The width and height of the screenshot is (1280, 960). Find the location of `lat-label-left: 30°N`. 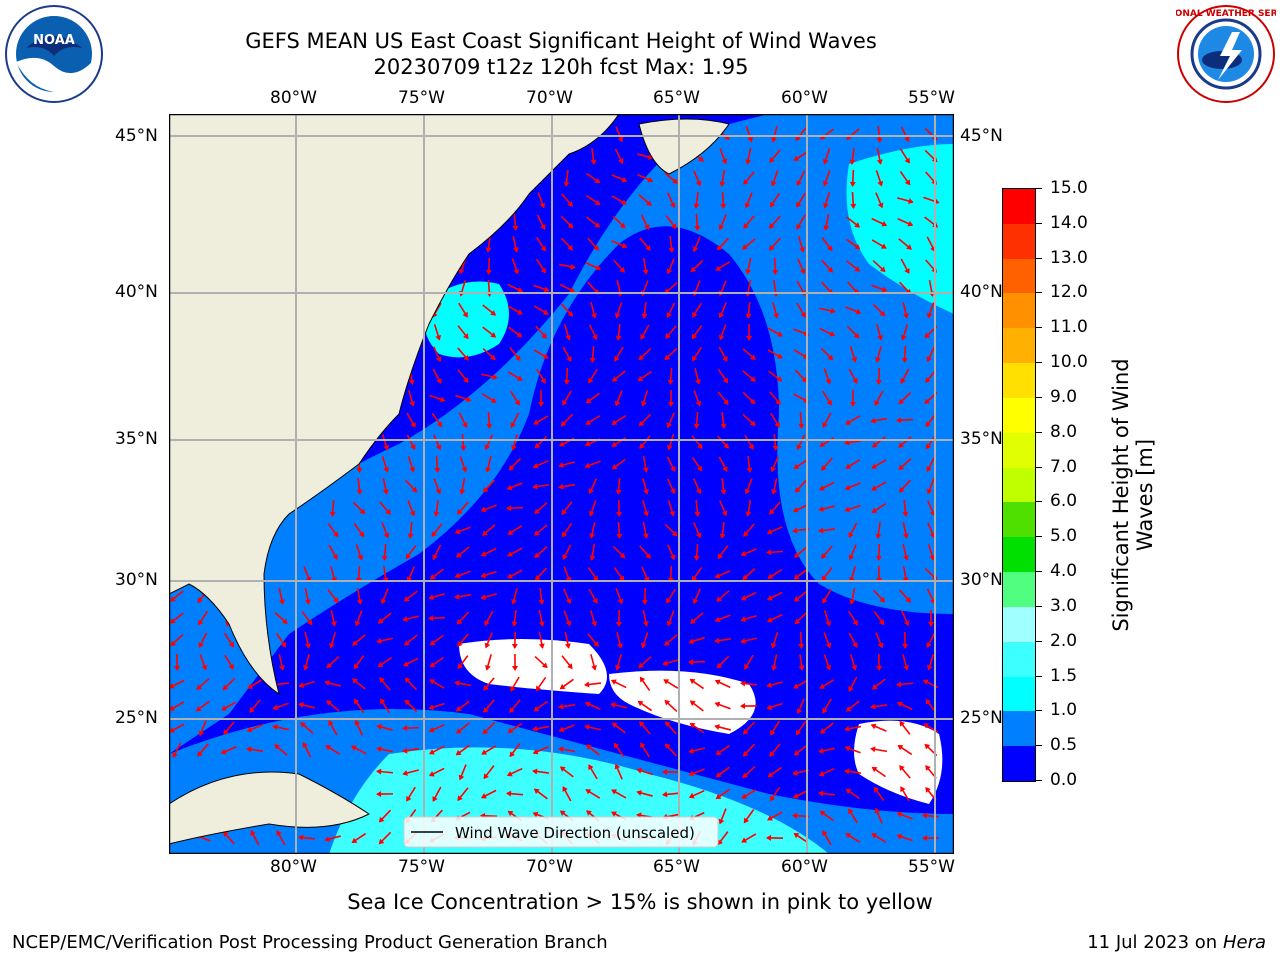

lat-label-left: 30°N is located at coordinates (136, 580).